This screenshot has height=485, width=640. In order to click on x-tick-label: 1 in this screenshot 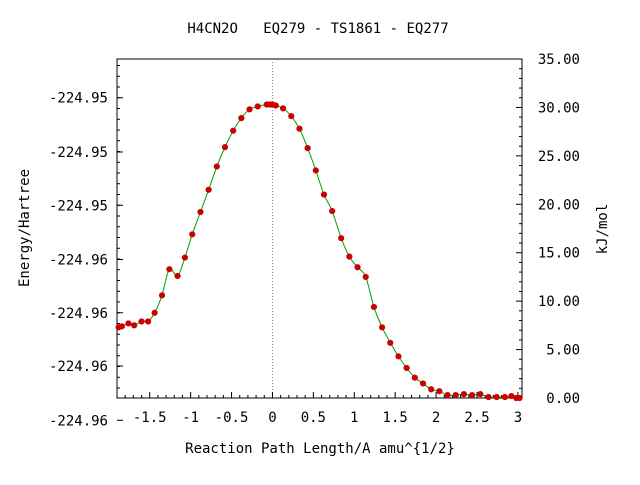, I will do `click(354, 418)`.